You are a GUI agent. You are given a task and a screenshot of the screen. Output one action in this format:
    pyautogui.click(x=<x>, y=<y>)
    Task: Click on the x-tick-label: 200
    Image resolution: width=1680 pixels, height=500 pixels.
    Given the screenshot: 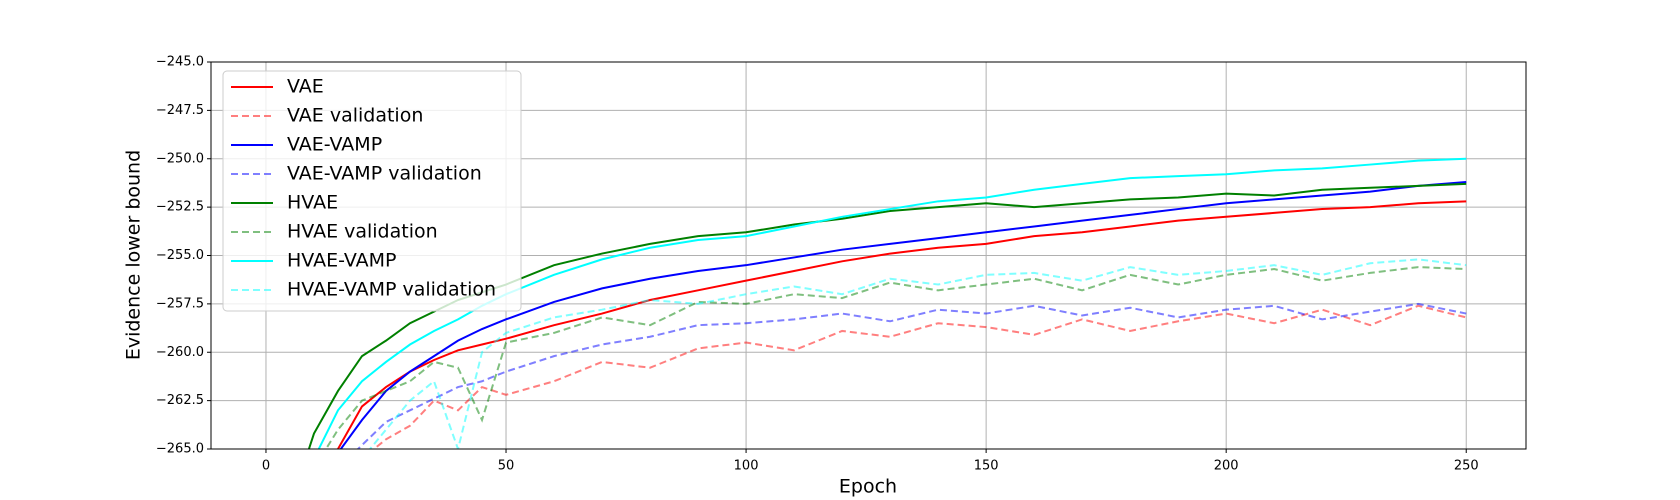 What is the action you would take?
    pyautogui.click(x=1226, y=466)
    